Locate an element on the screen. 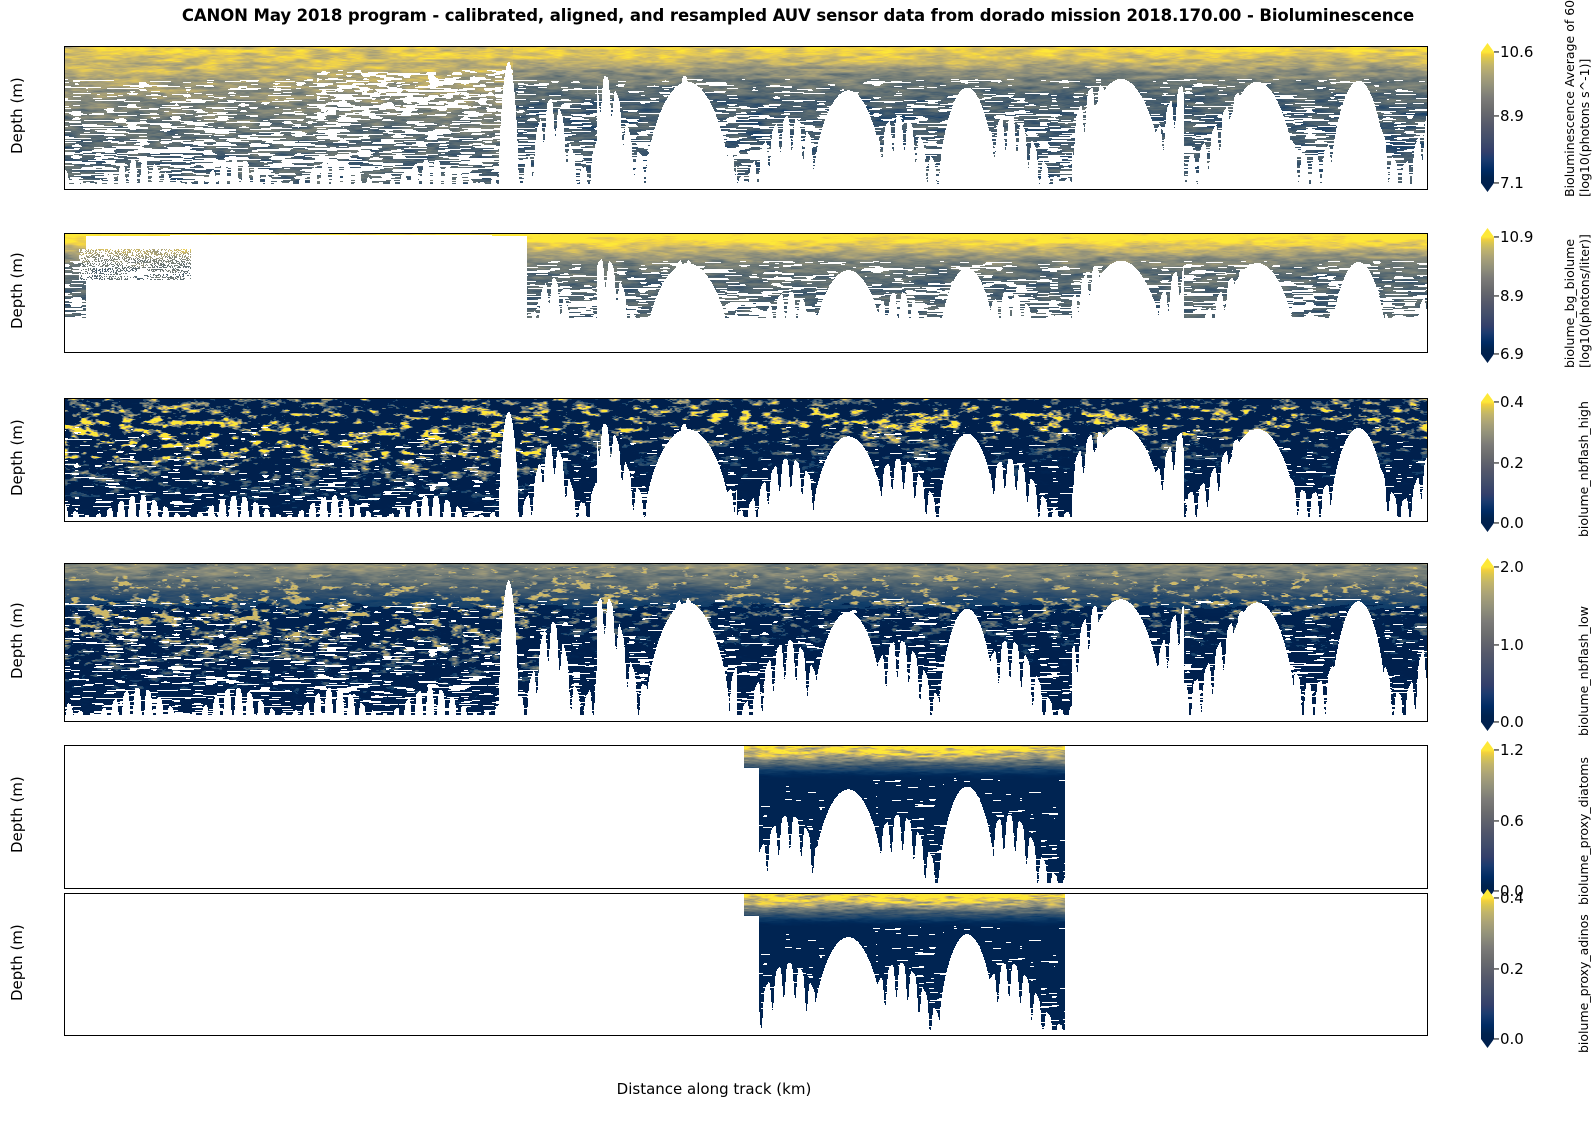 This screenshot has height=1128, width=1596. colorbar-label-units: [log10(photons/liter)] is located at coordinates (1584, 301).